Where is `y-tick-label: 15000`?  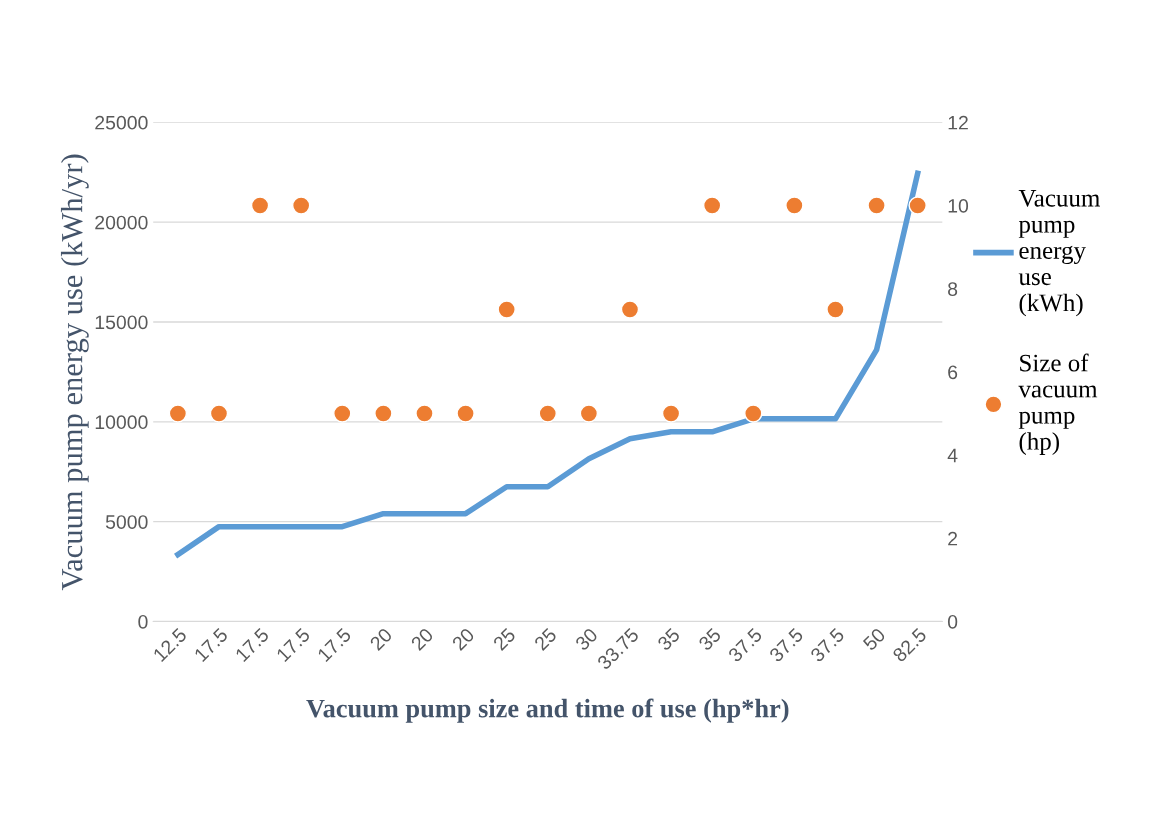
y-tick-label: 15000 is located at coordinates (121, 322).